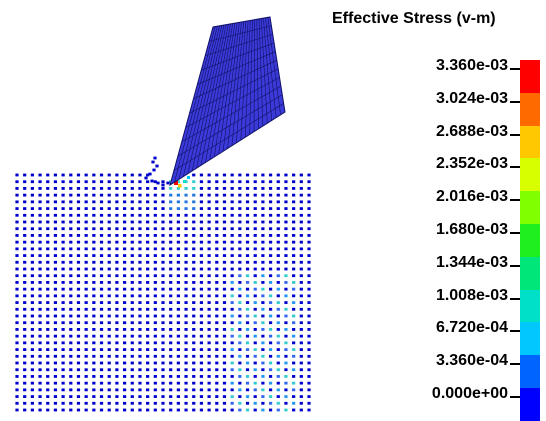 This screenshot has height=421, width=546. What do you see at coordinates (515, 298) in the screenshot?
I see `legend-tick` at bounding box center [515, 298].